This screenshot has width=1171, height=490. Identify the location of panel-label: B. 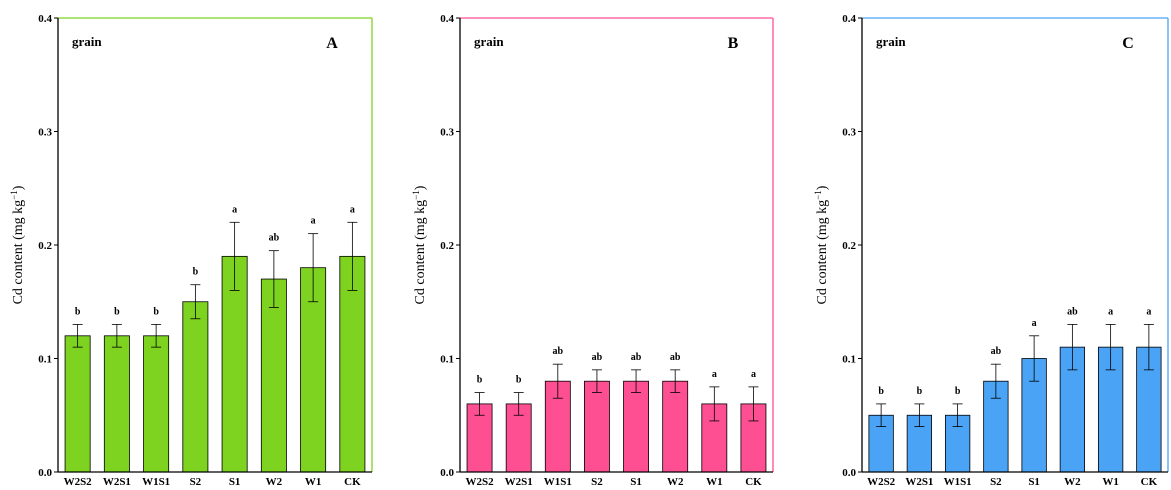
(733, 43).